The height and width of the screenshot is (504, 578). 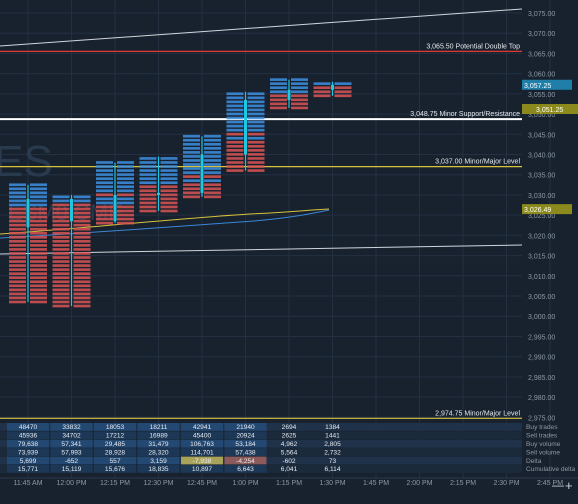 I want to click on stats-cell: 5,564, so click(x=289, y=452).